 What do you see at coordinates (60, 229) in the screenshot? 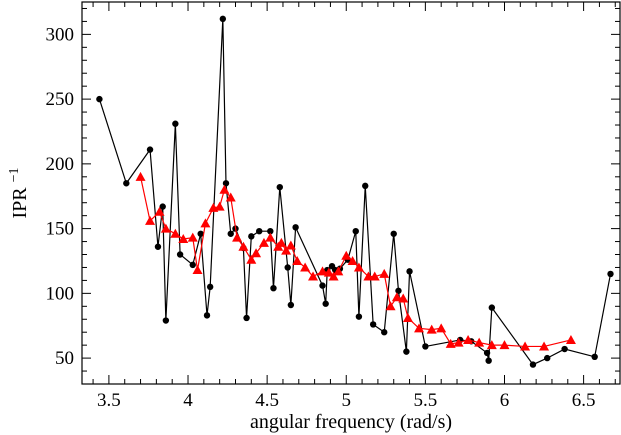
I see `y-tick-label: 150` at bounding box center [60, 229].